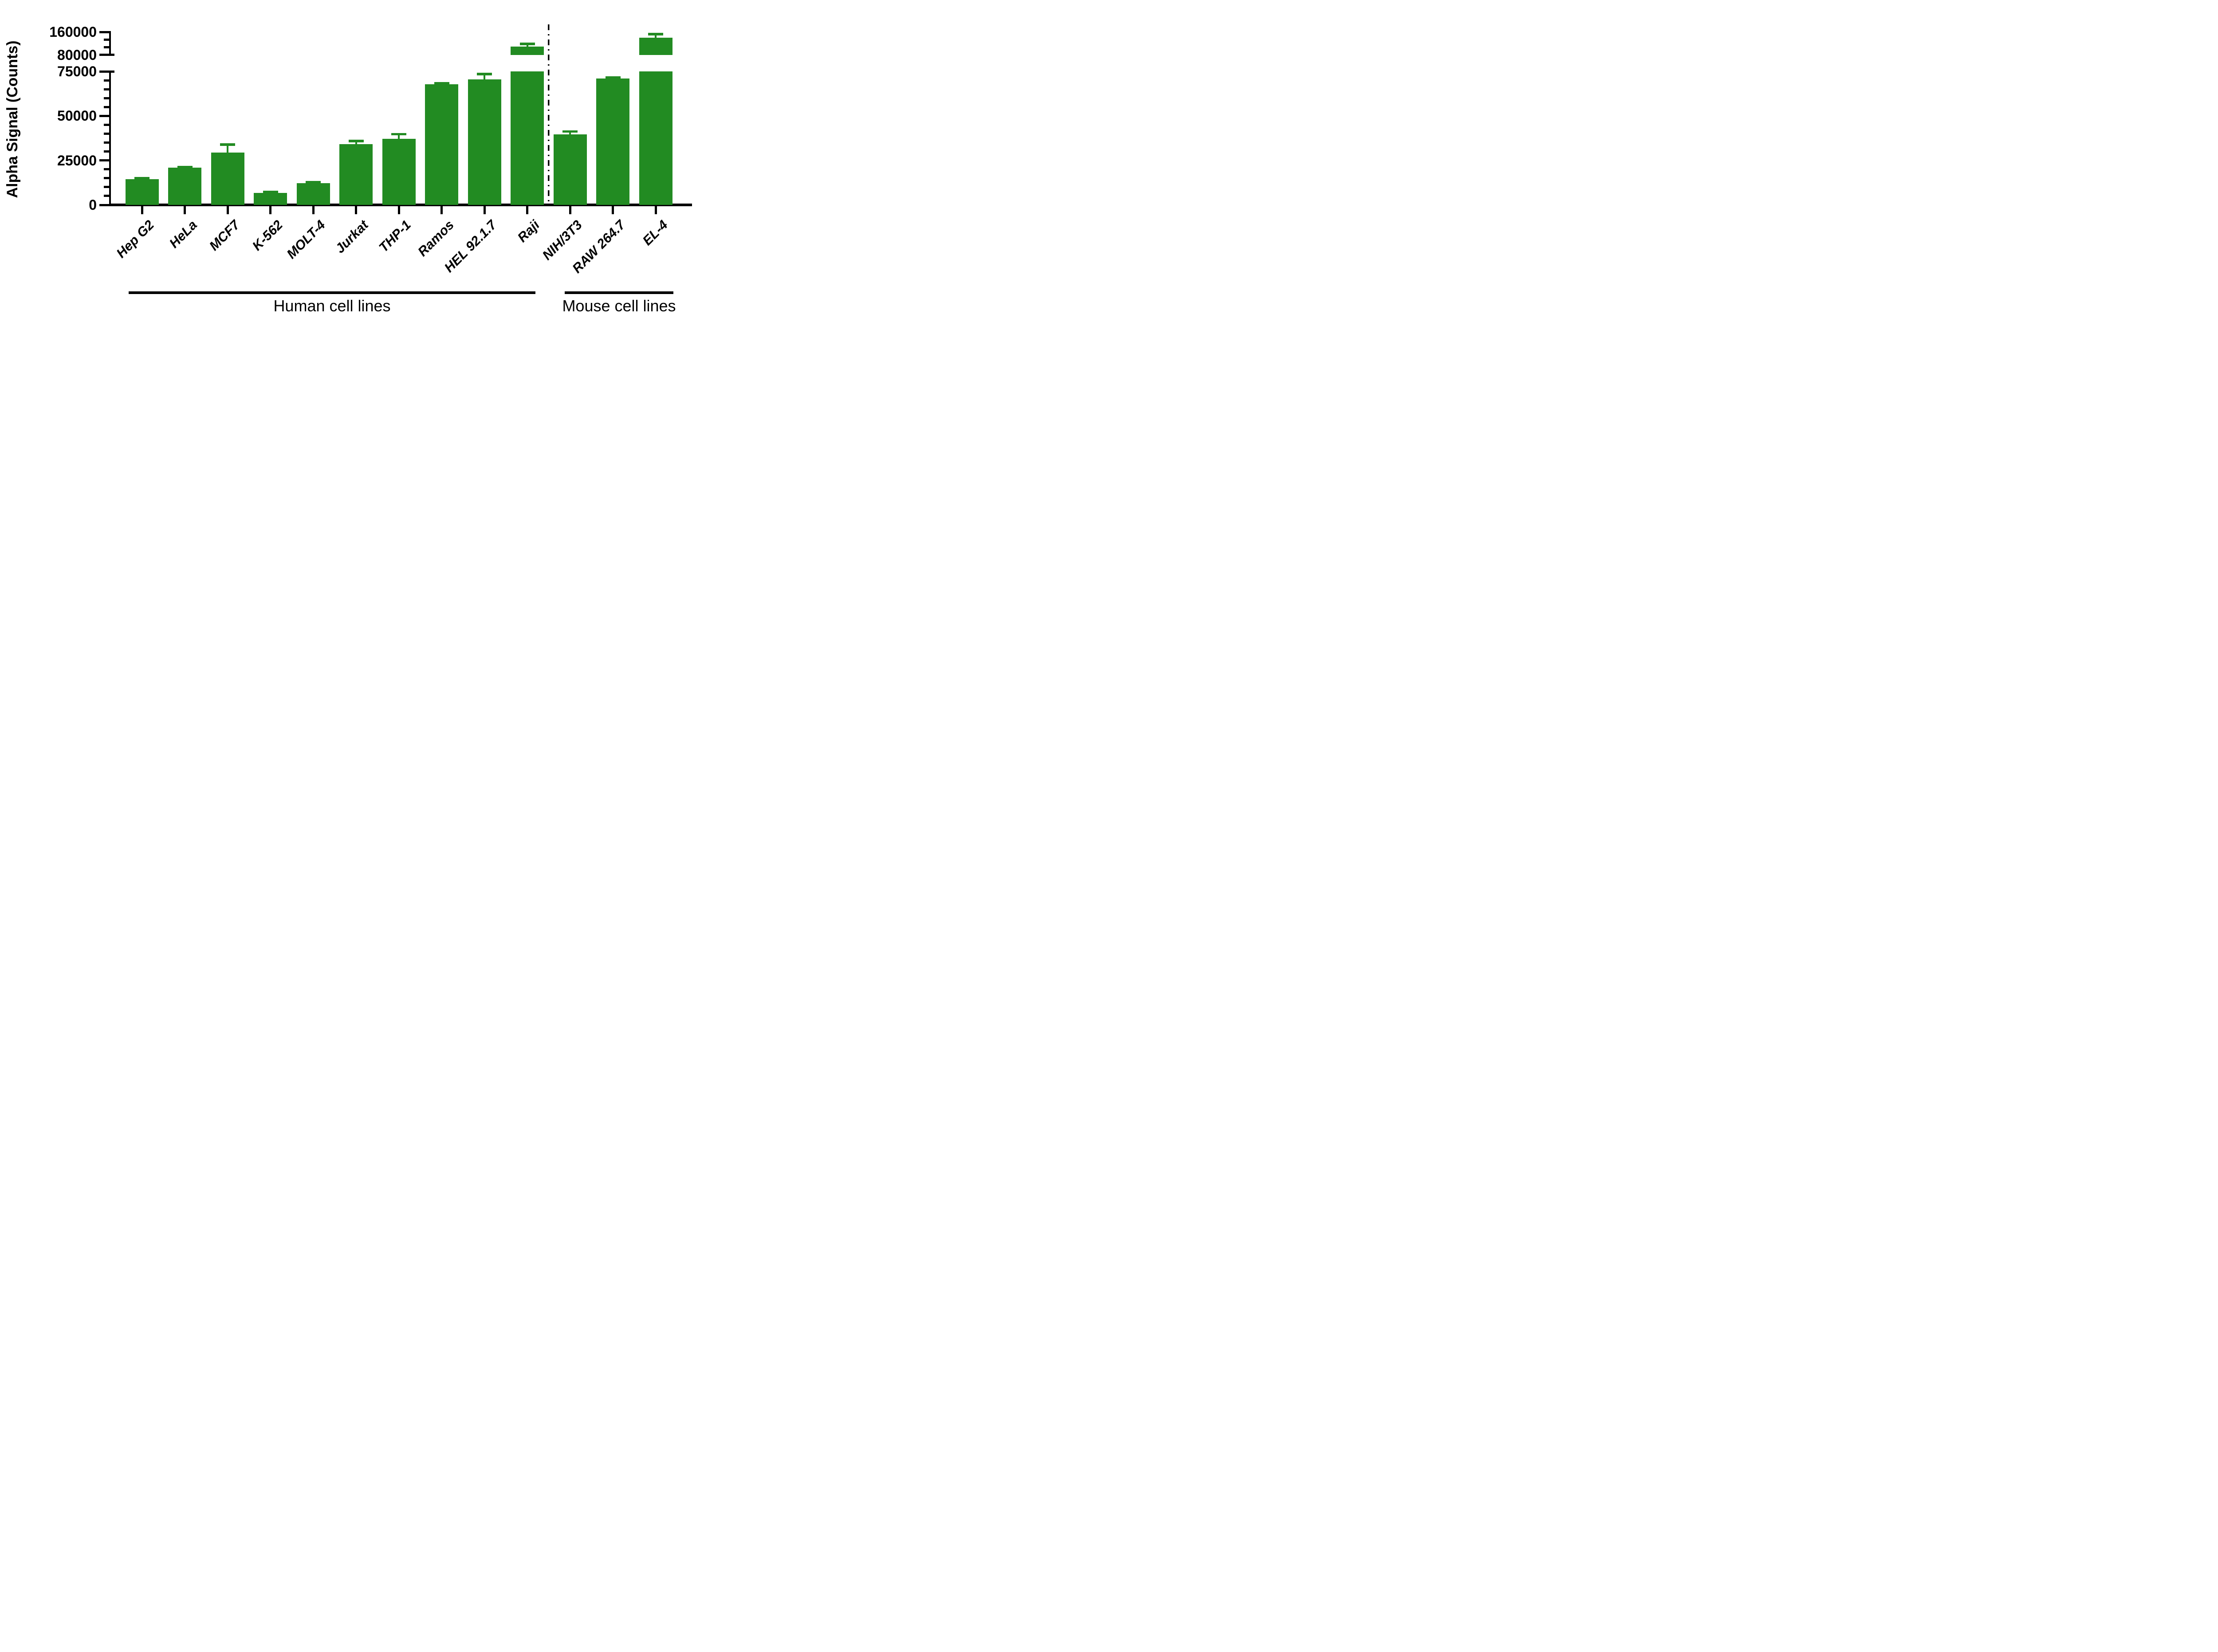 The height and width of the screenshot is (1652, 2218). What do you see at coordinates (549, 115) in the screenshot?
I see `group-separator-line` at bounding box center [549, 115].